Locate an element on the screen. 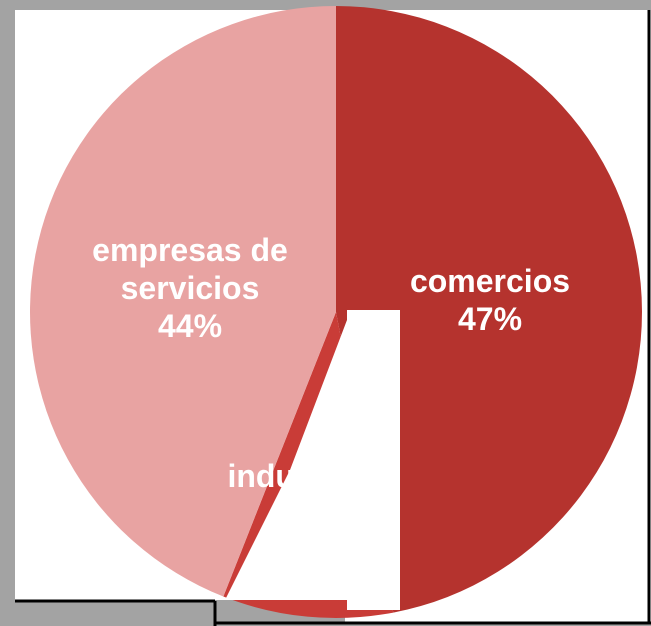 The image size is (651, 626). slice-label: industria is located at coordinates (295, 476).